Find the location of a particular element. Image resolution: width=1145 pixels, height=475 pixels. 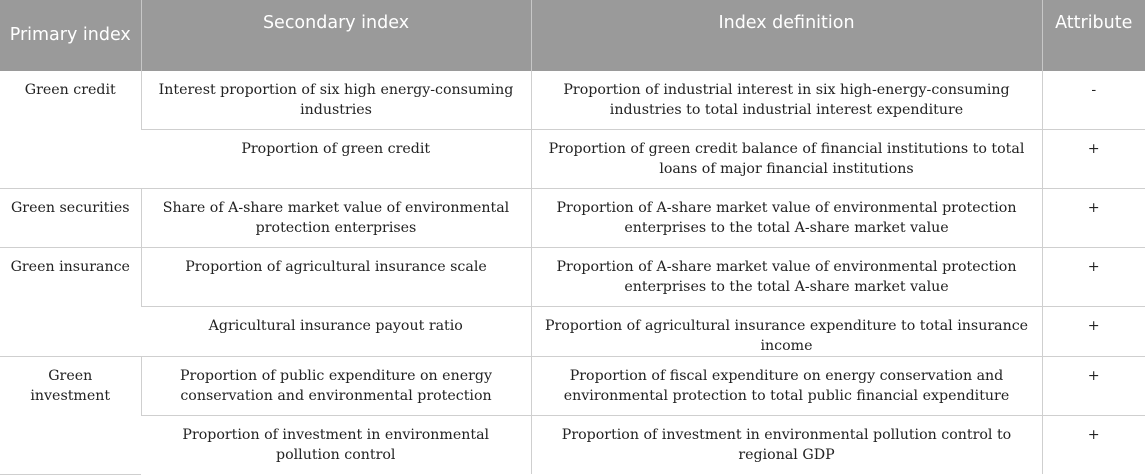

header-index-definition: Index definition is located at coordinates (786, 35).